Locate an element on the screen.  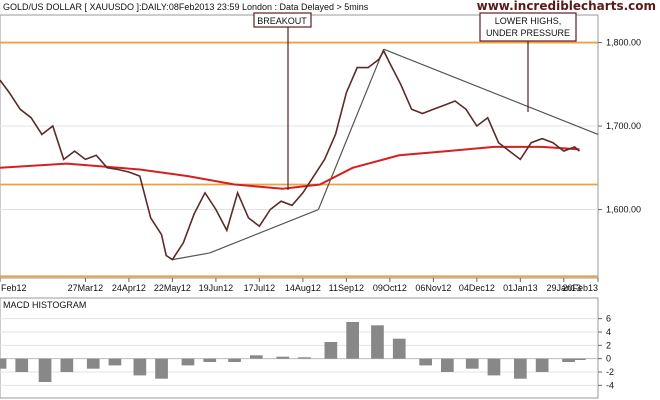
lower-highs-annotation: LOWER HIGHS, UNDER PRESSURE is located at coordinates (528, 62).